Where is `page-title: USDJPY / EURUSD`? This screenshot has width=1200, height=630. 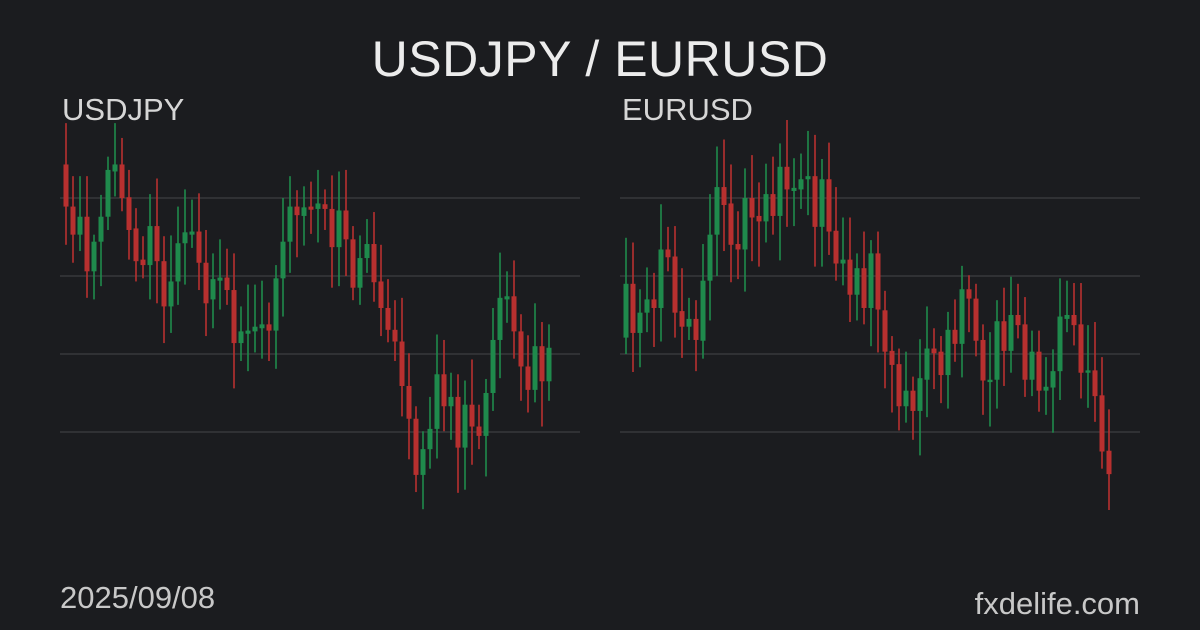 page-title: USDJPY / EURUSD is located at coordinates (600, 59).